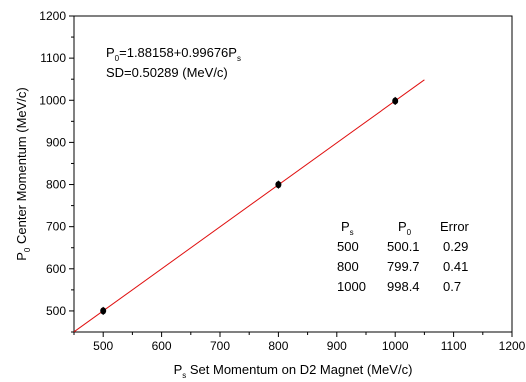 The height and width of the screenshot is (382, 526). Describe the element at coordinates (512, 346) in the screenshot. I see `x-tick-label: 1200` at that location.